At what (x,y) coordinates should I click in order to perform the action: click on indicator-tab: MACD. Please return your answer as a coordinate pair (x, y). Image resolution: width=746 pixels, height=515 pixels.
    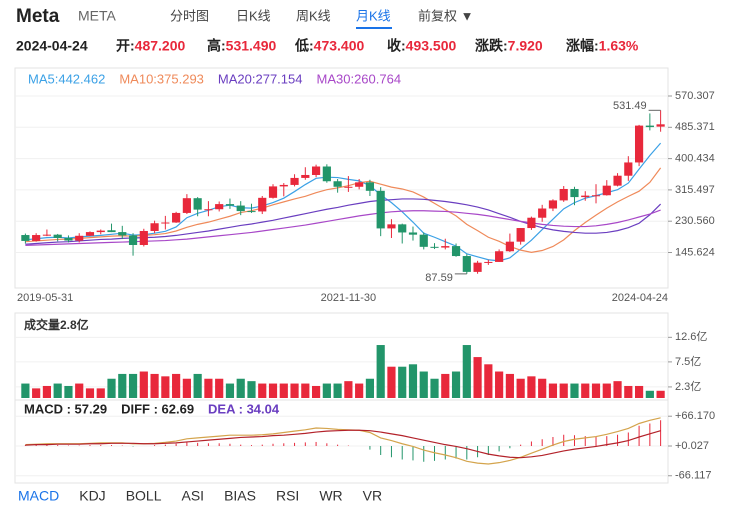
    Looking at the image, I should click on (38, 496).